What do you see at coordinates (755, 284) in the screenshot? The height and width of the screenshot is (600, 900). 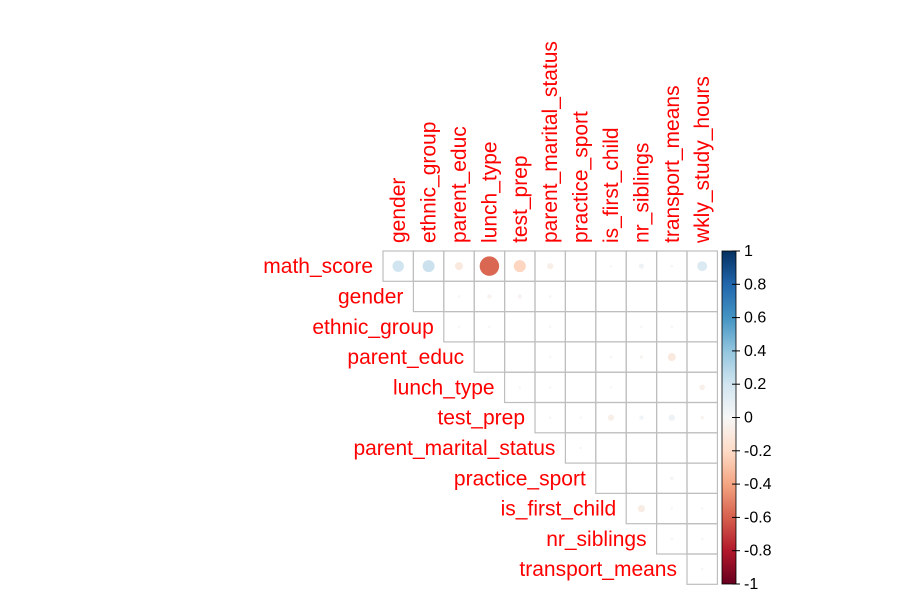 I see `colorbar-tick-label: 0.8` at bounding box center [755, 284].